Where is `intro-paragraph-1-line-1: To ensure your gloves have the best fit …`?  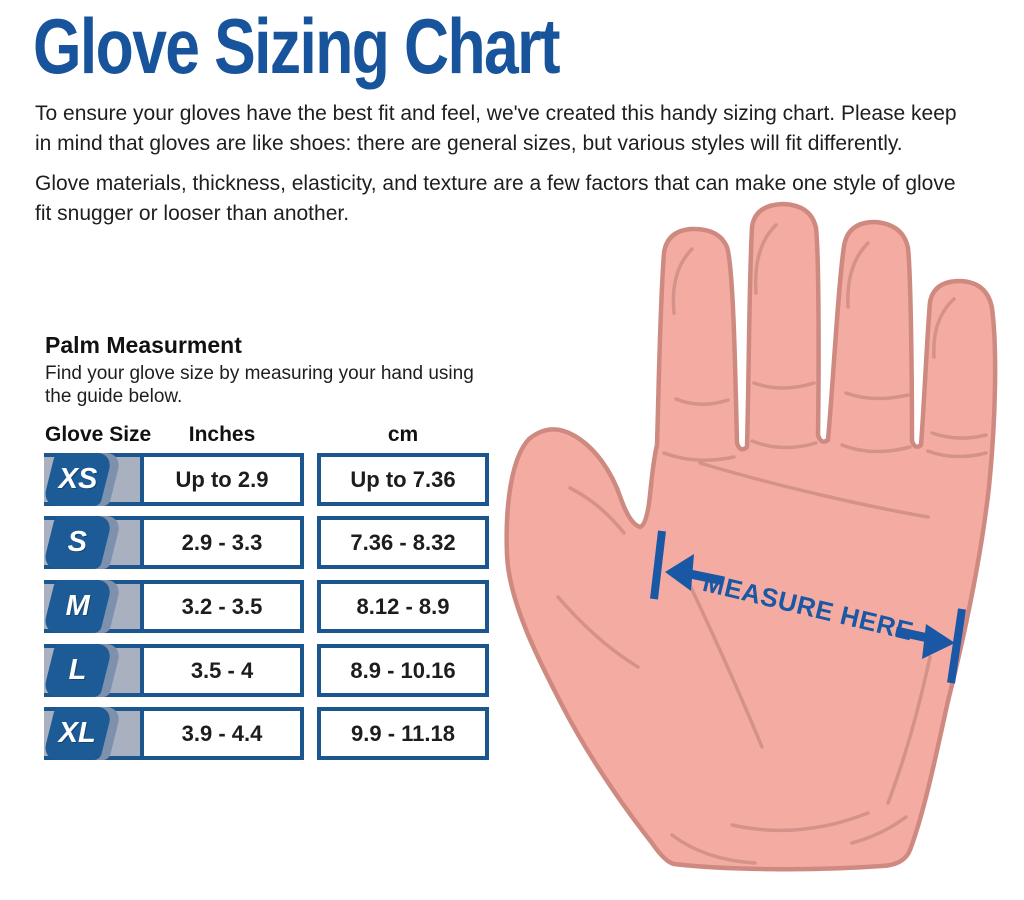 intro-paragraph-1-line-1: To ensure your gloves have the best fit … is located at coordinates (496, 113).